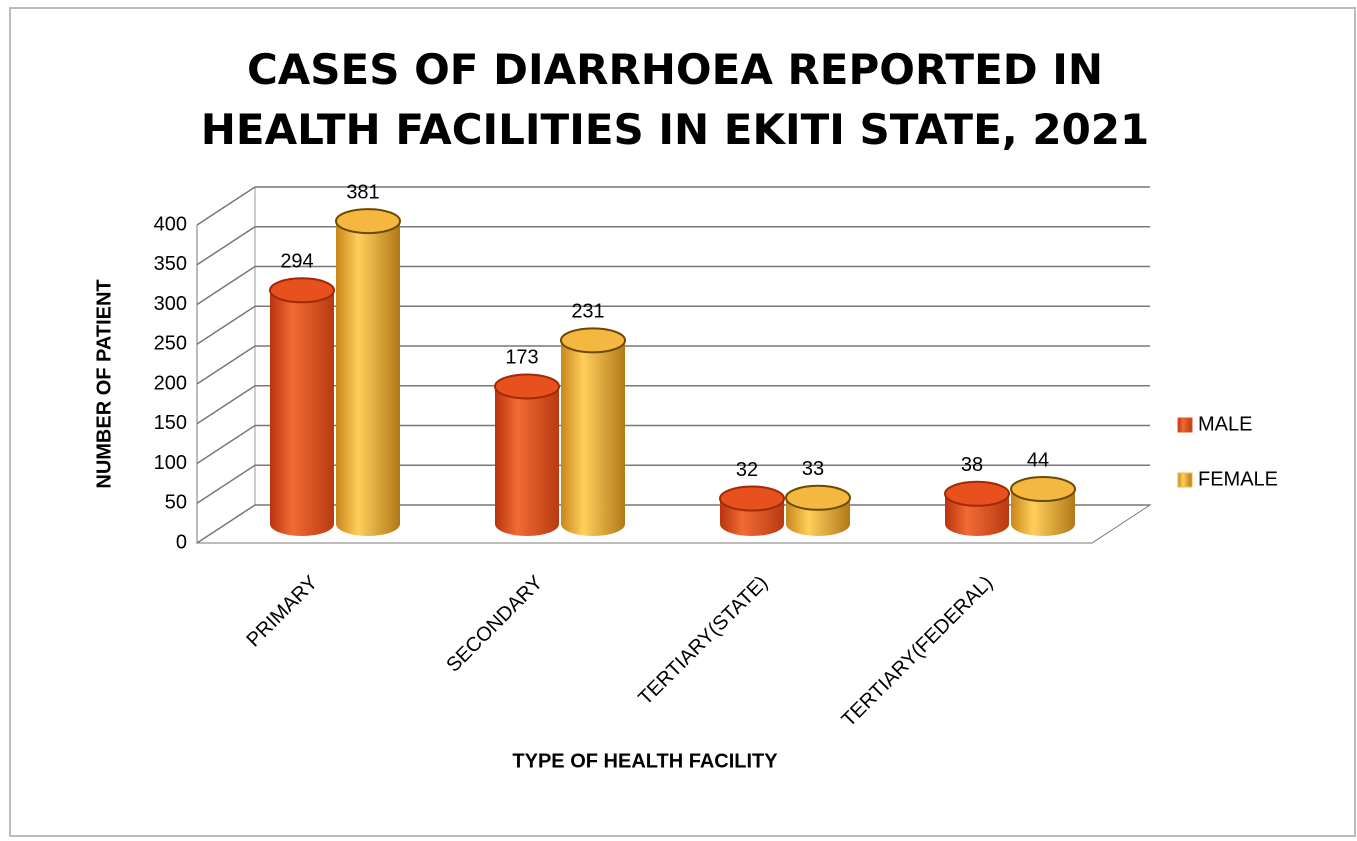 Image resolution: width=1357 pixels, height=841 pixels. Describe the element at coordinates (170, 224) in the screenshot. I see `y-tick-label: 400` at that location.